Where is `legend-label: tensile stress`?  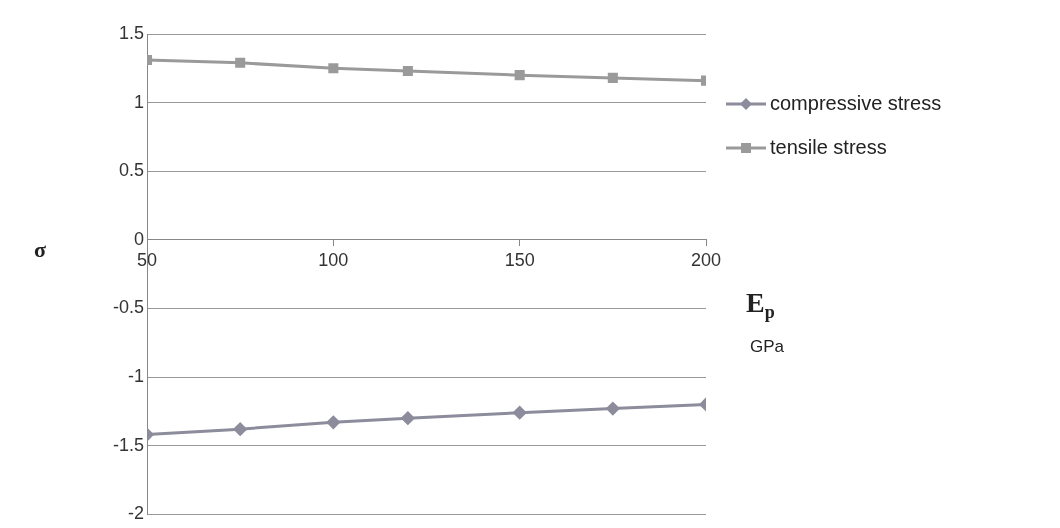 legend-label: tensile stress is located at coordinates (828, 146).